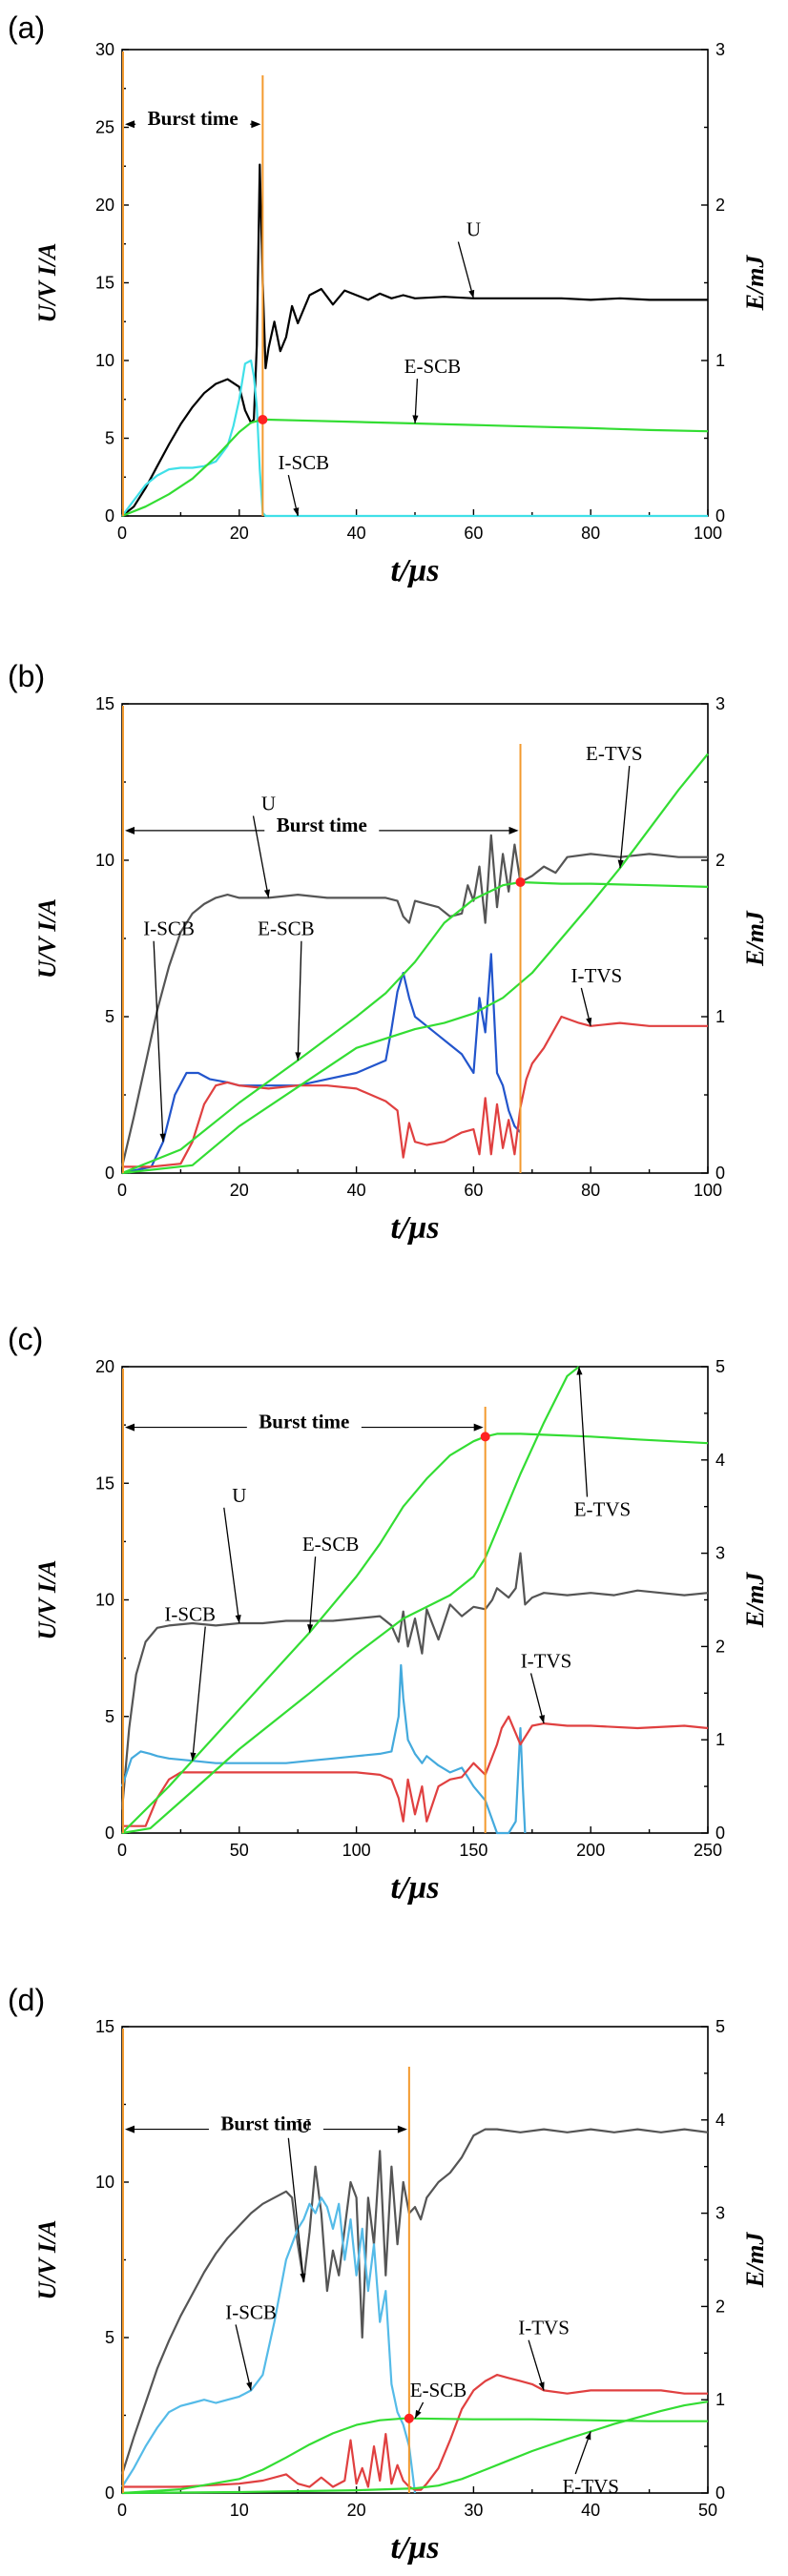  Describe the element at coordinates (474, 1190) in the screenshot. I see `x-tick-label: 60` at that location.